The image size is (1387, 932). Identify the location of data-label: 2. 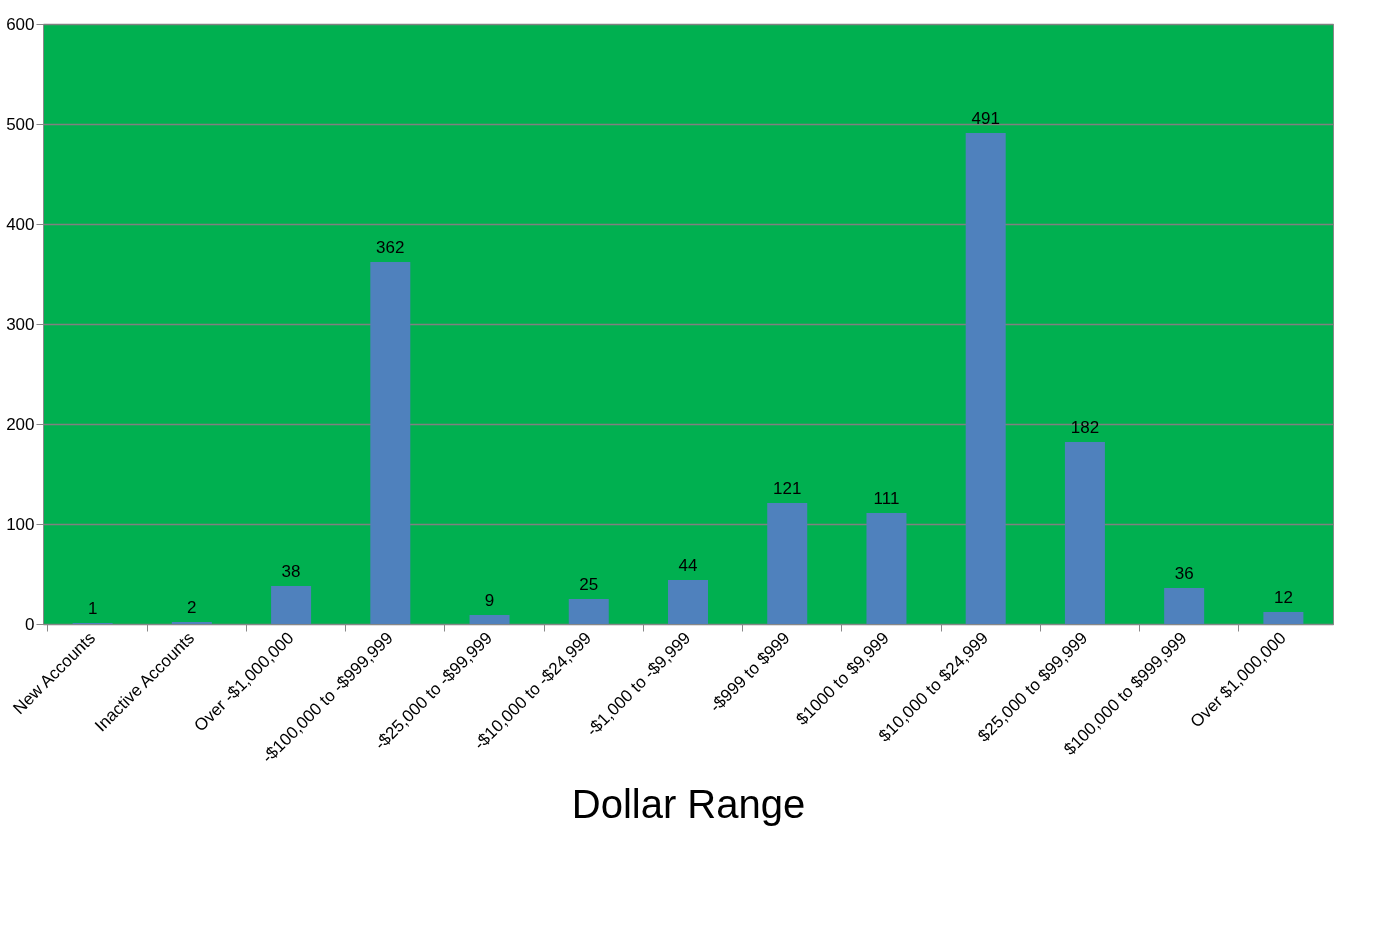
(192, 607).